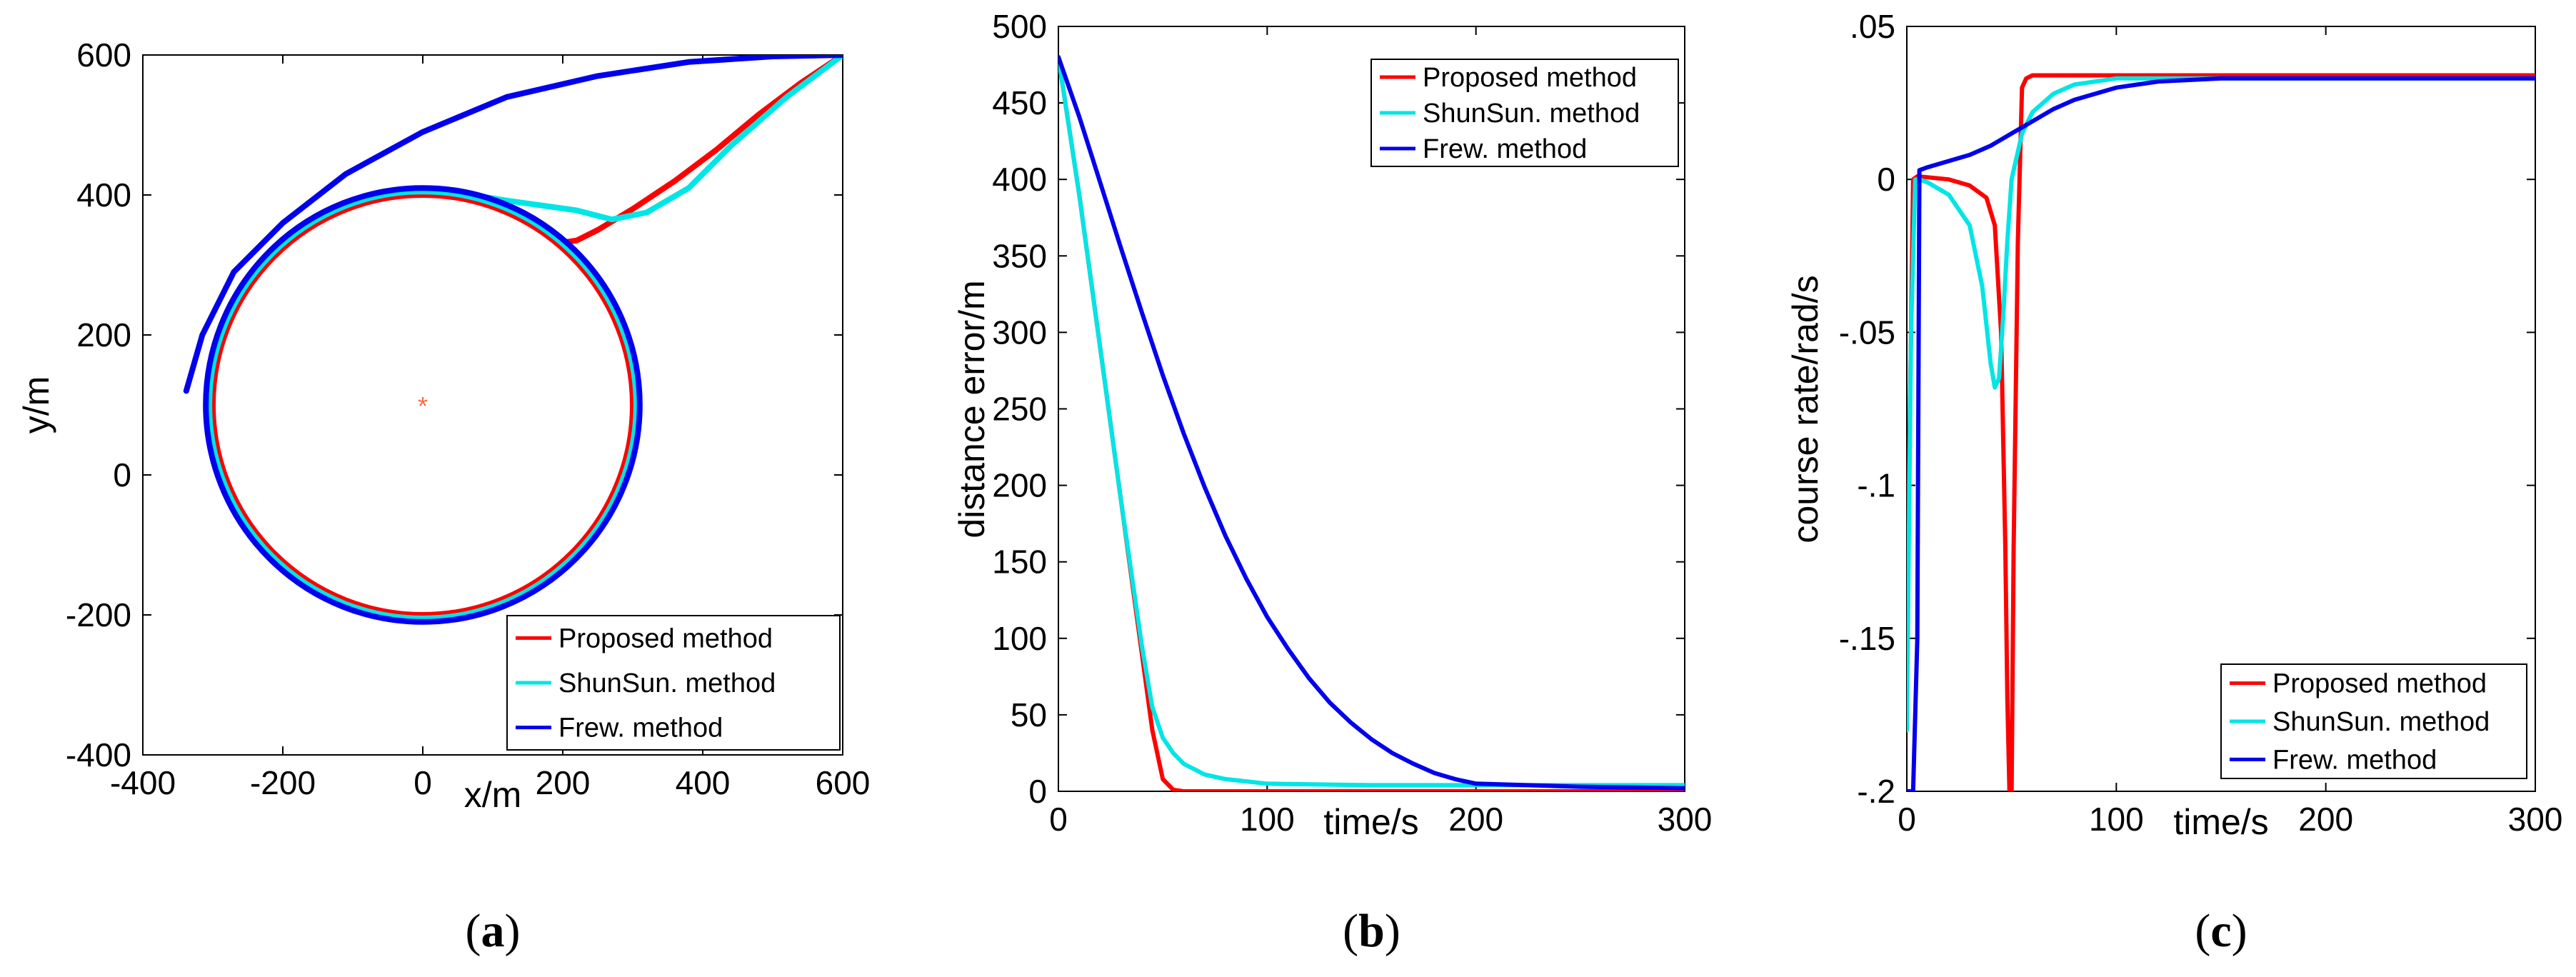 The width and height of the screenshot is (2576, 977). What do you see at coordinates (1872, 26) in the screenshot?
I see `y-tick-label: .05` at bounding box center [1872, 26].